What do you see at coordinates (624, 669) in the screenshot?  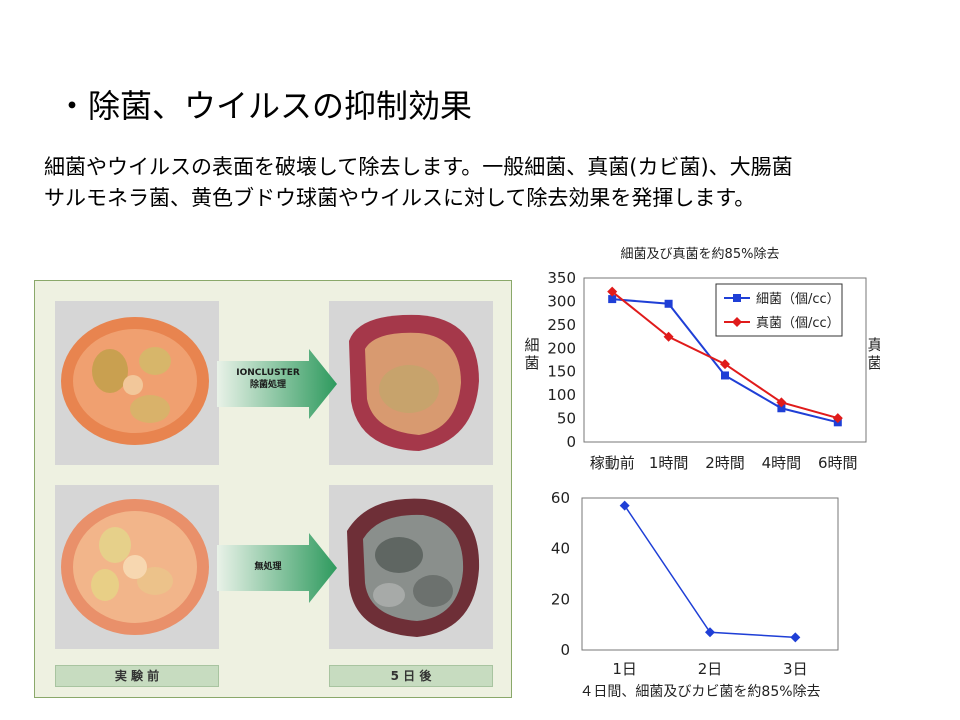 I see `chart2-x-tick: 1日` at bounding box center [624, 669].